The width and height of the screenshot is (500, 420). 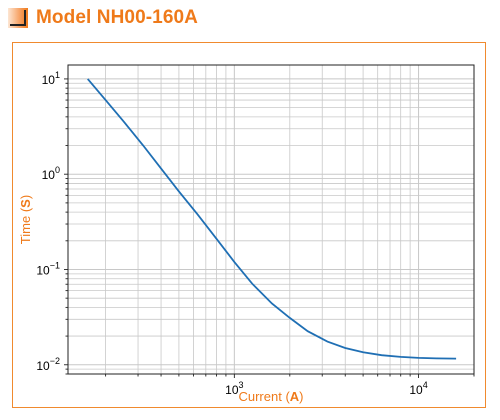 I want to click on tick-exponent: −2, so click(x=55, y=361).